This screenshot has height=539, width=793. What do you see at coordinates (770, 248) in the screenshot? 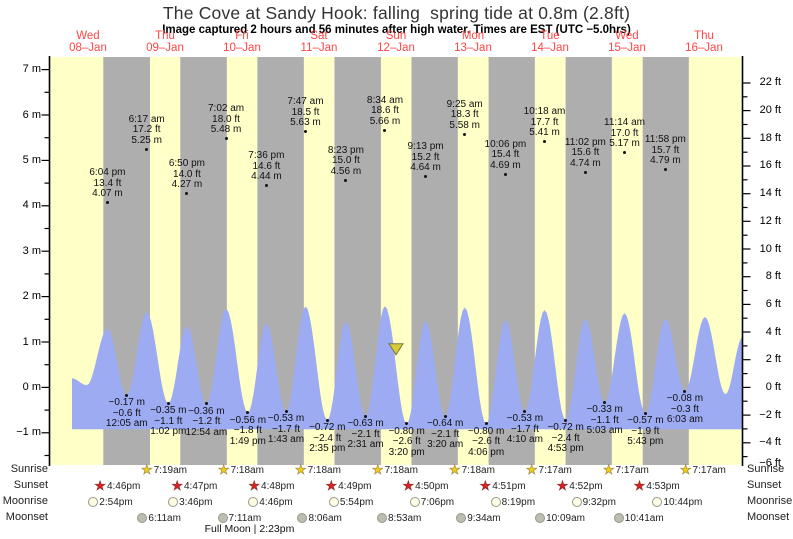
I see `y-axis-label-ft: 10 ft` at bounding box center [770, 248].